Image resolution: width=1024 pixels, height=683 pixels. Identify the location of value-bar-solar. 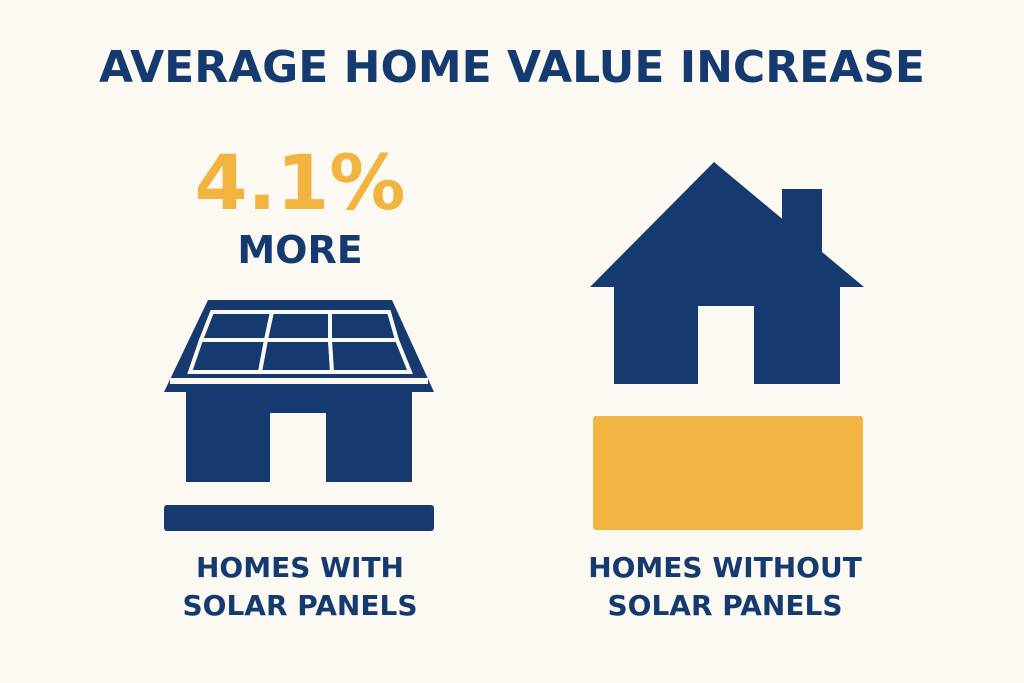
(299, 518).